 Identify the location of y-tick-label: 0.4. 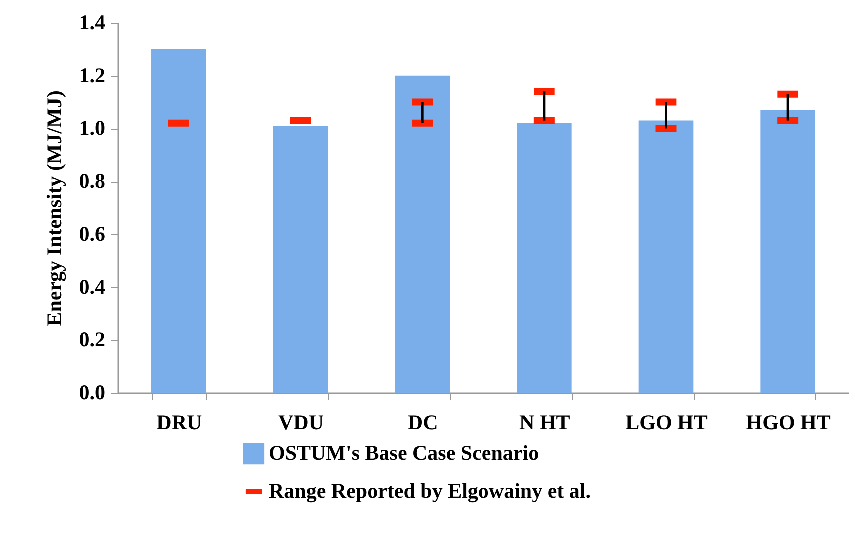
(92, 286).